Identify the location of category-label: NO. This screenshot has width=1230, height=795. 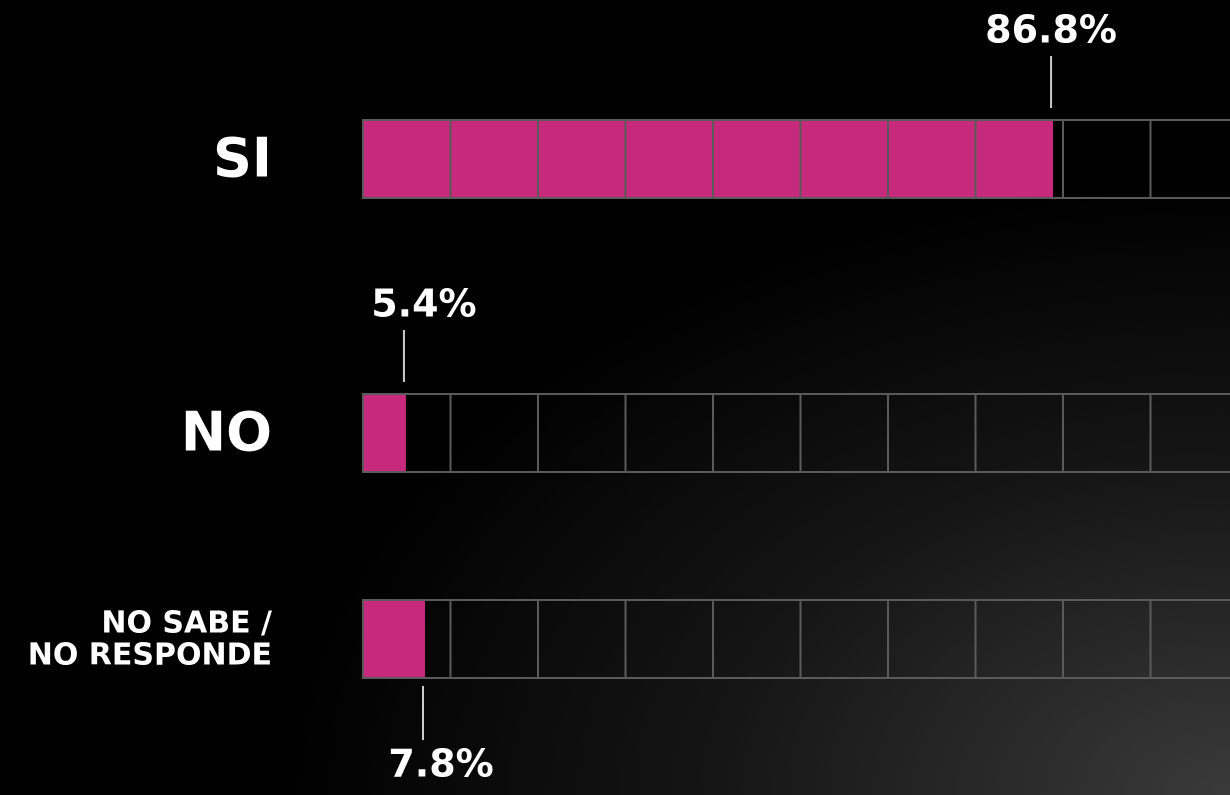
(226, 432).